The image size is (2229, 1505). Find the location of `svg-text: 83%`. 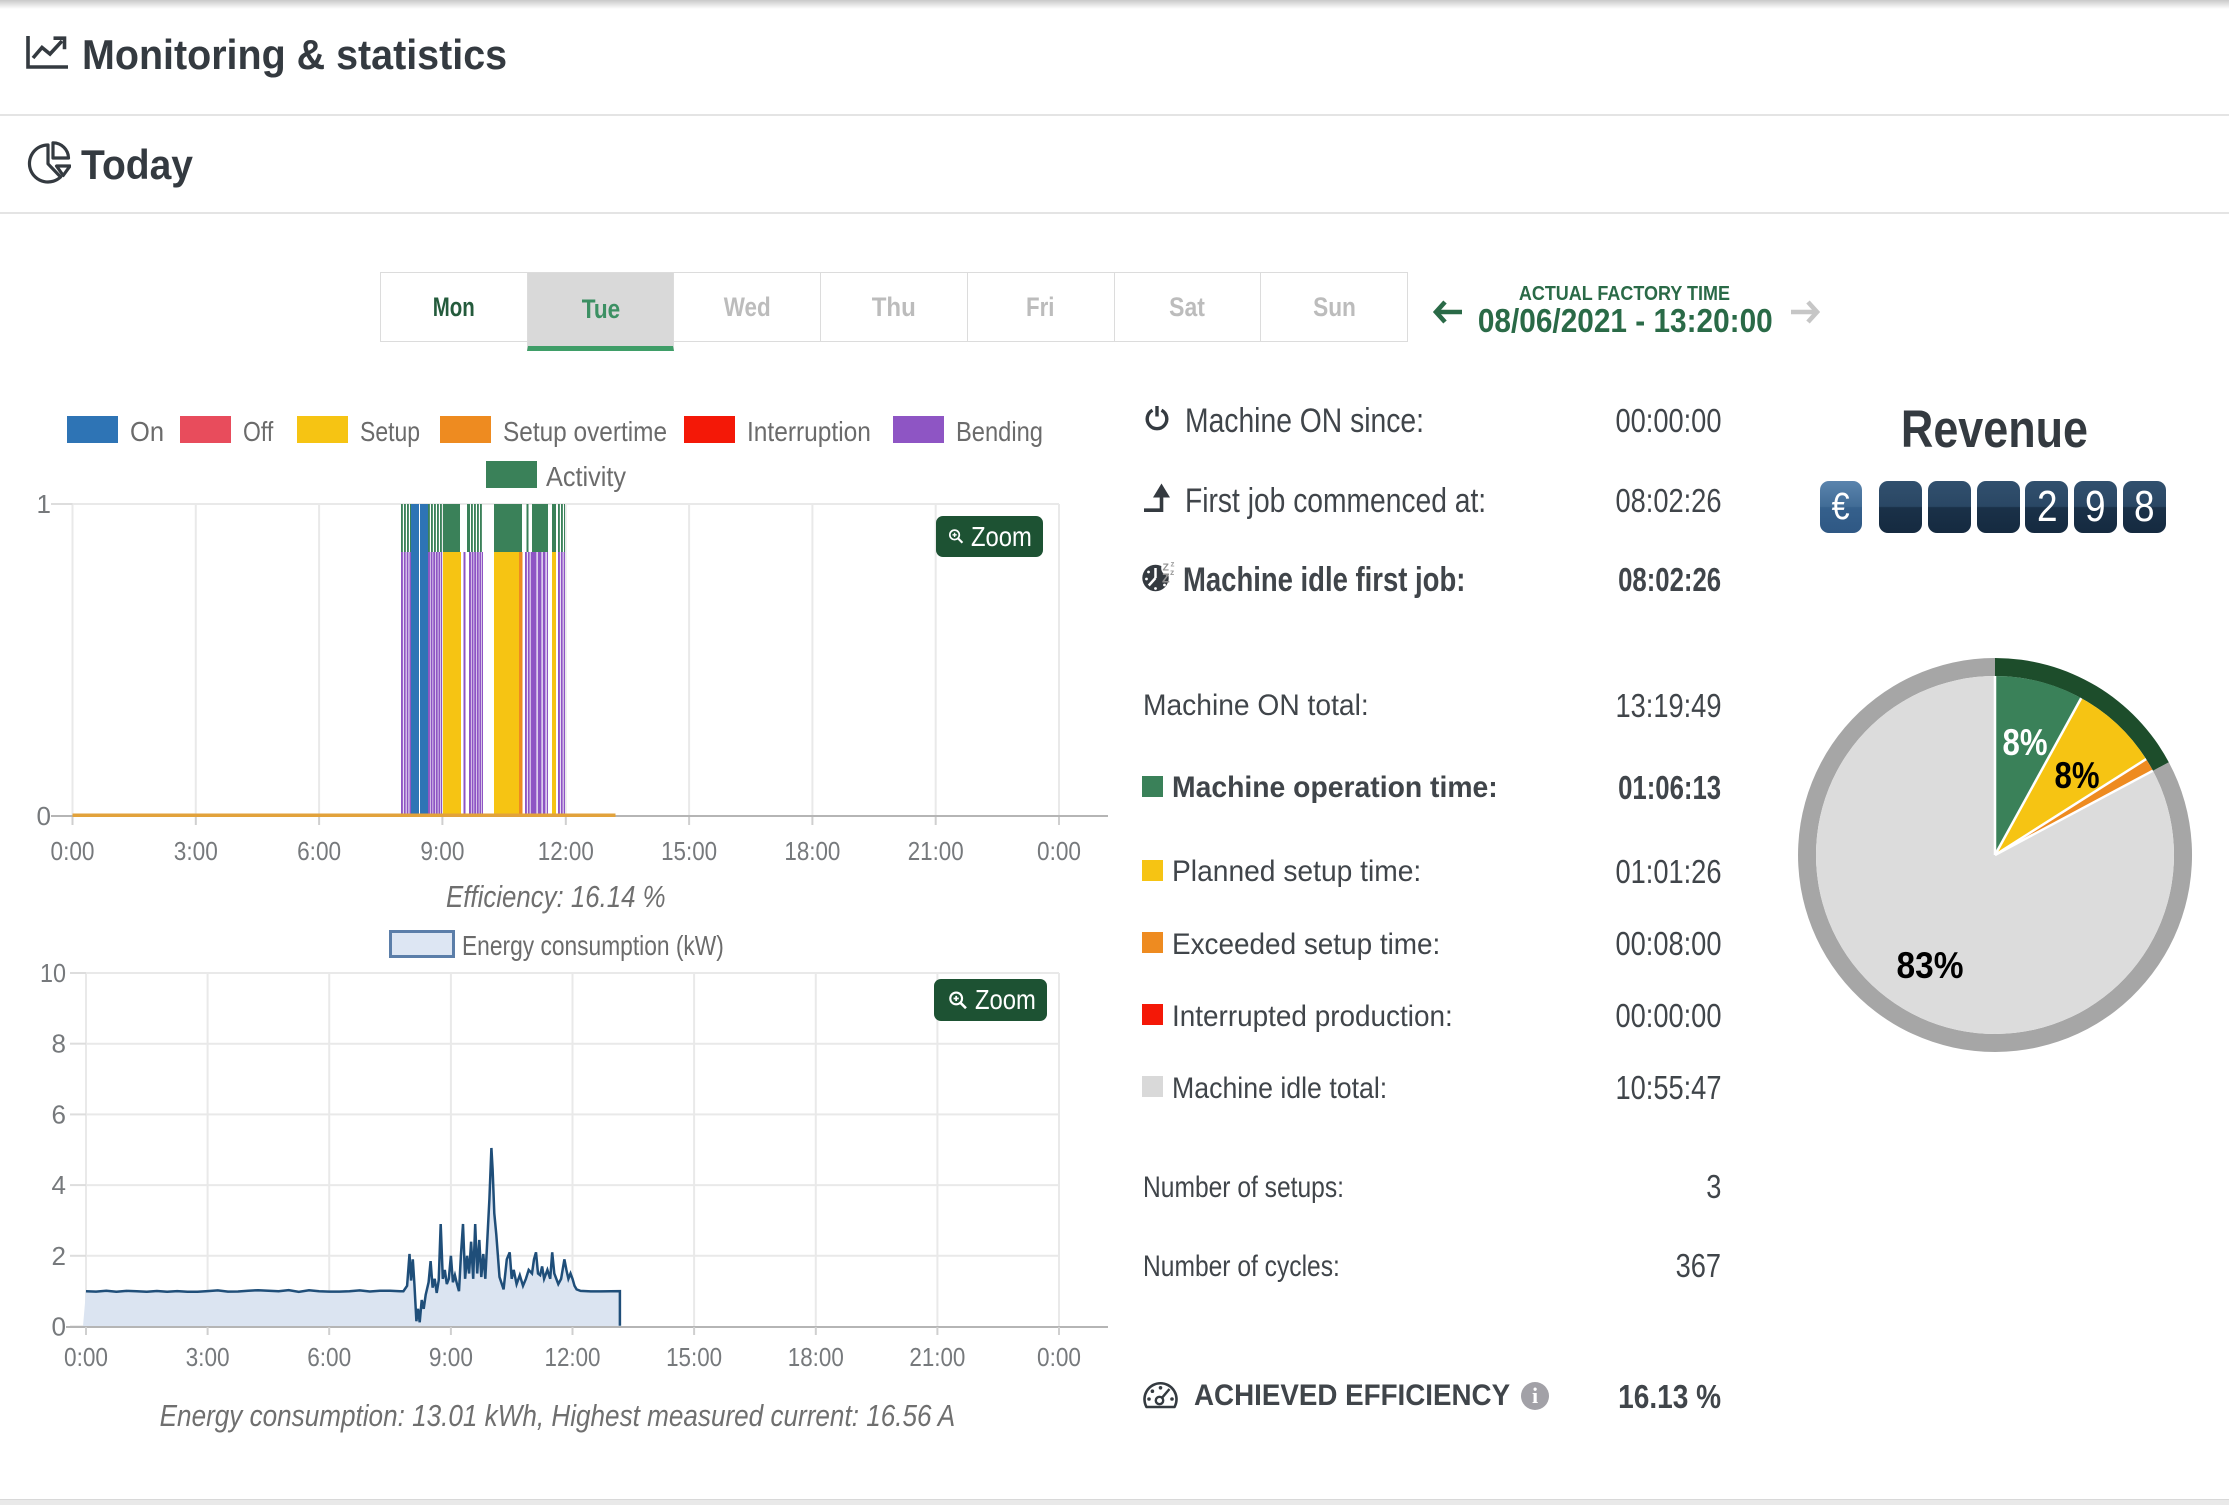

svg-text: 83% is located at coordinates (1930, 965).